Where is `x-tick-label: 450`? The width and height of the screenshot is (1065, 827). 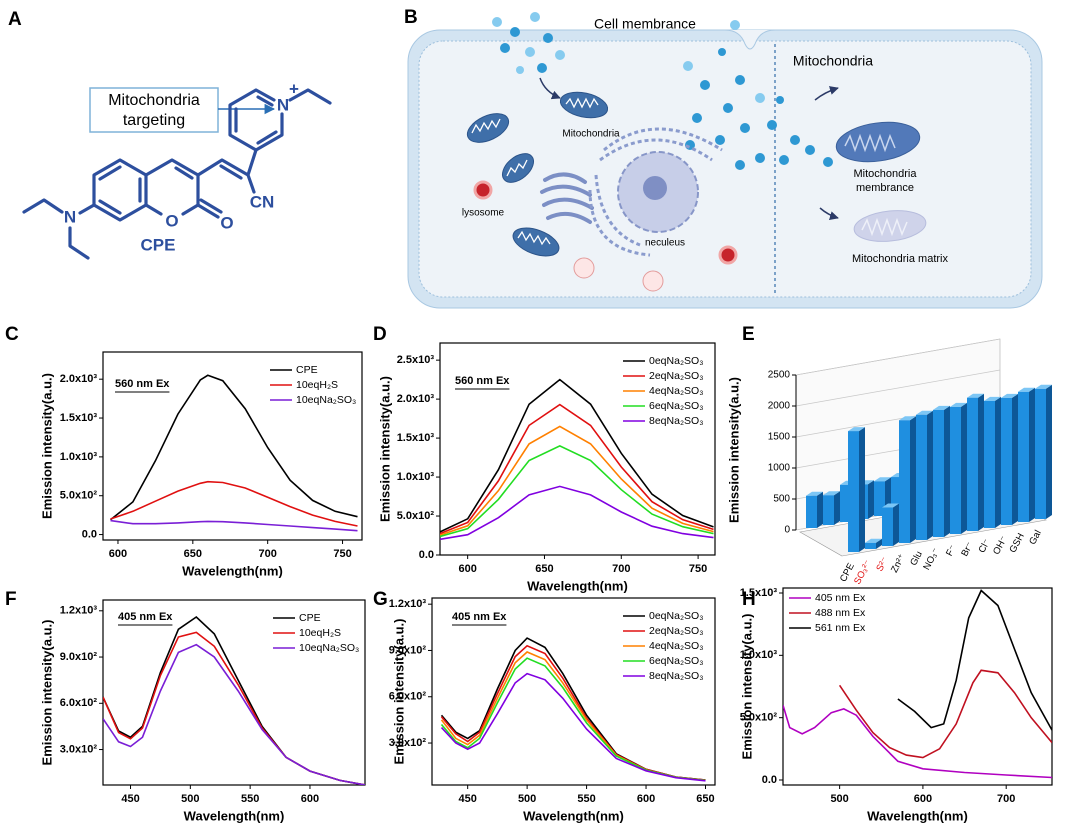
x-tick-label: 450 is located at coordinates (130, 799).